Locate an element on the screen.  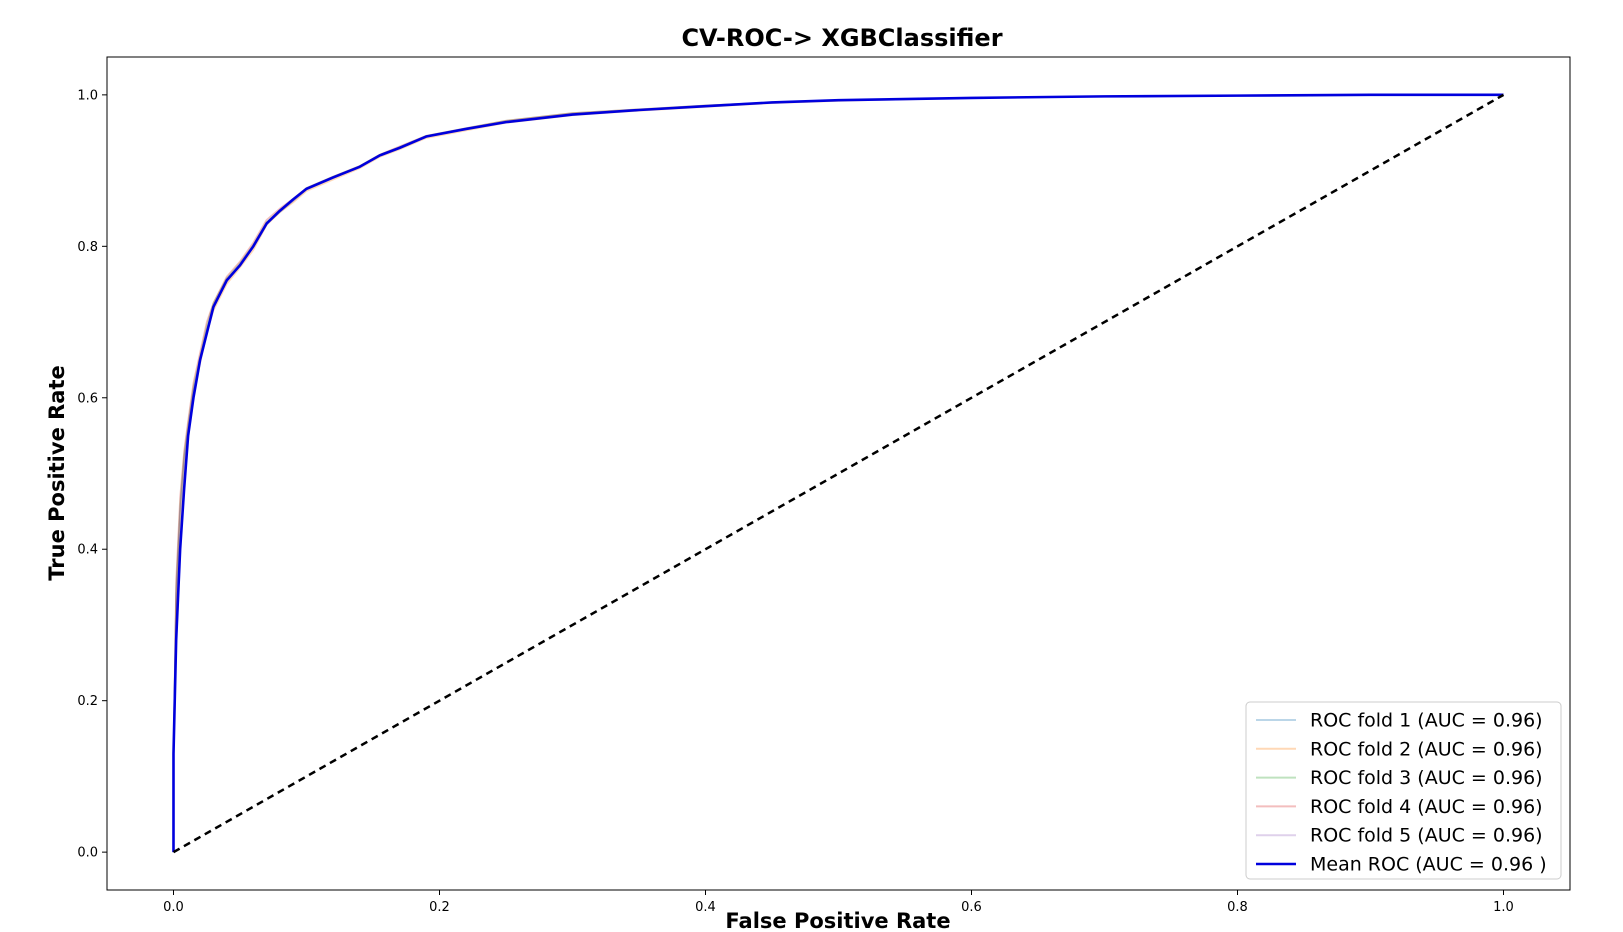
y-tick-label: 0.4 is located at coordinates (87, 550).